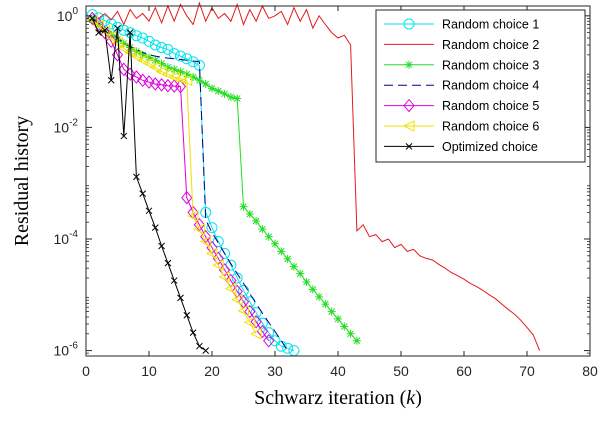 The height and width of the screenshot is (425, 601). What do you see at coordinates (461, 25) in the screenshot?
I see `legend-item: Random choice 1` at bounding box center [461, 25].